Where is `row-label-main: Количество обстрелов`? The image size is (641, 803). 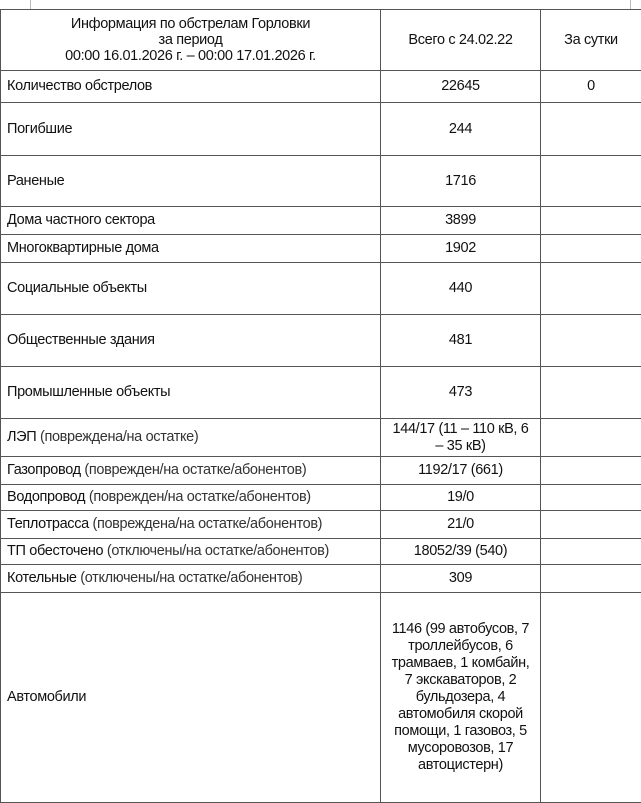
row-label-main: Количество обстрелов is located at coordinates (79, 86).